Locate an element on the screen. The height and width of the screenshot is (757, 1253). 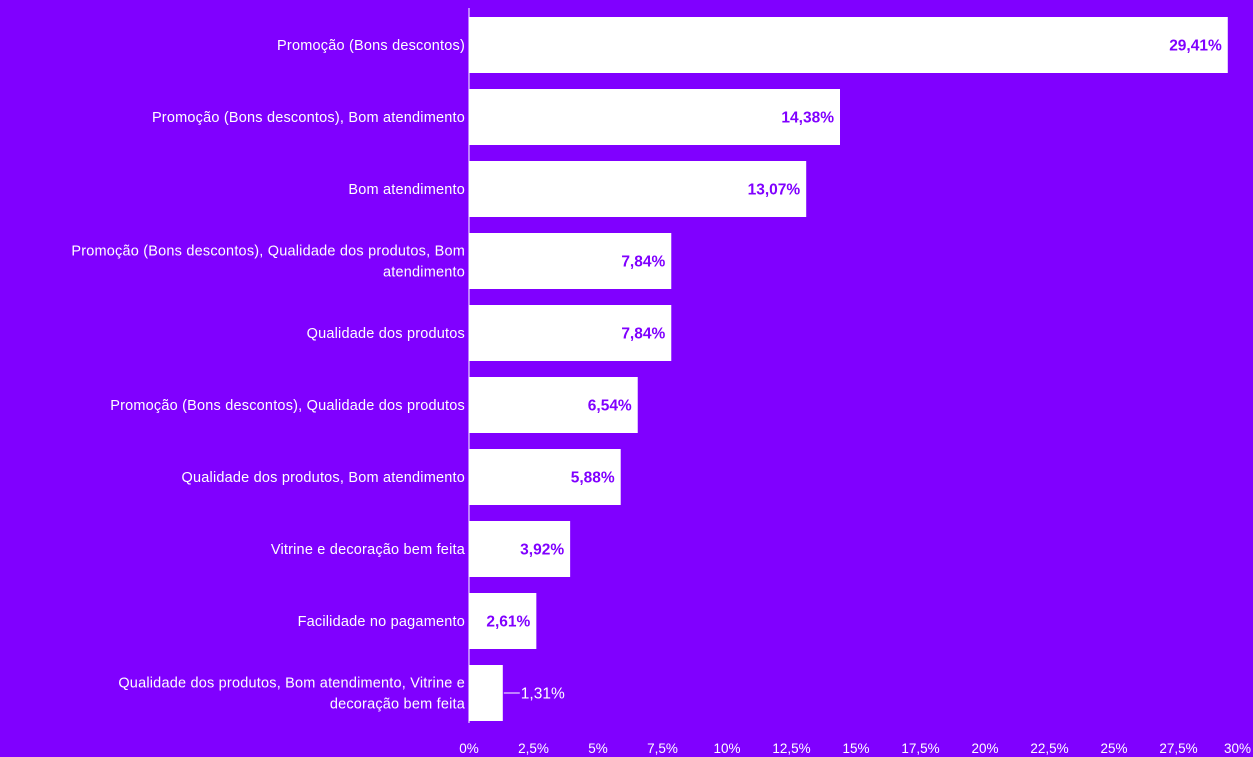
category-label: Vitrine e decoração bem feita is located at coordinates (368, 550).